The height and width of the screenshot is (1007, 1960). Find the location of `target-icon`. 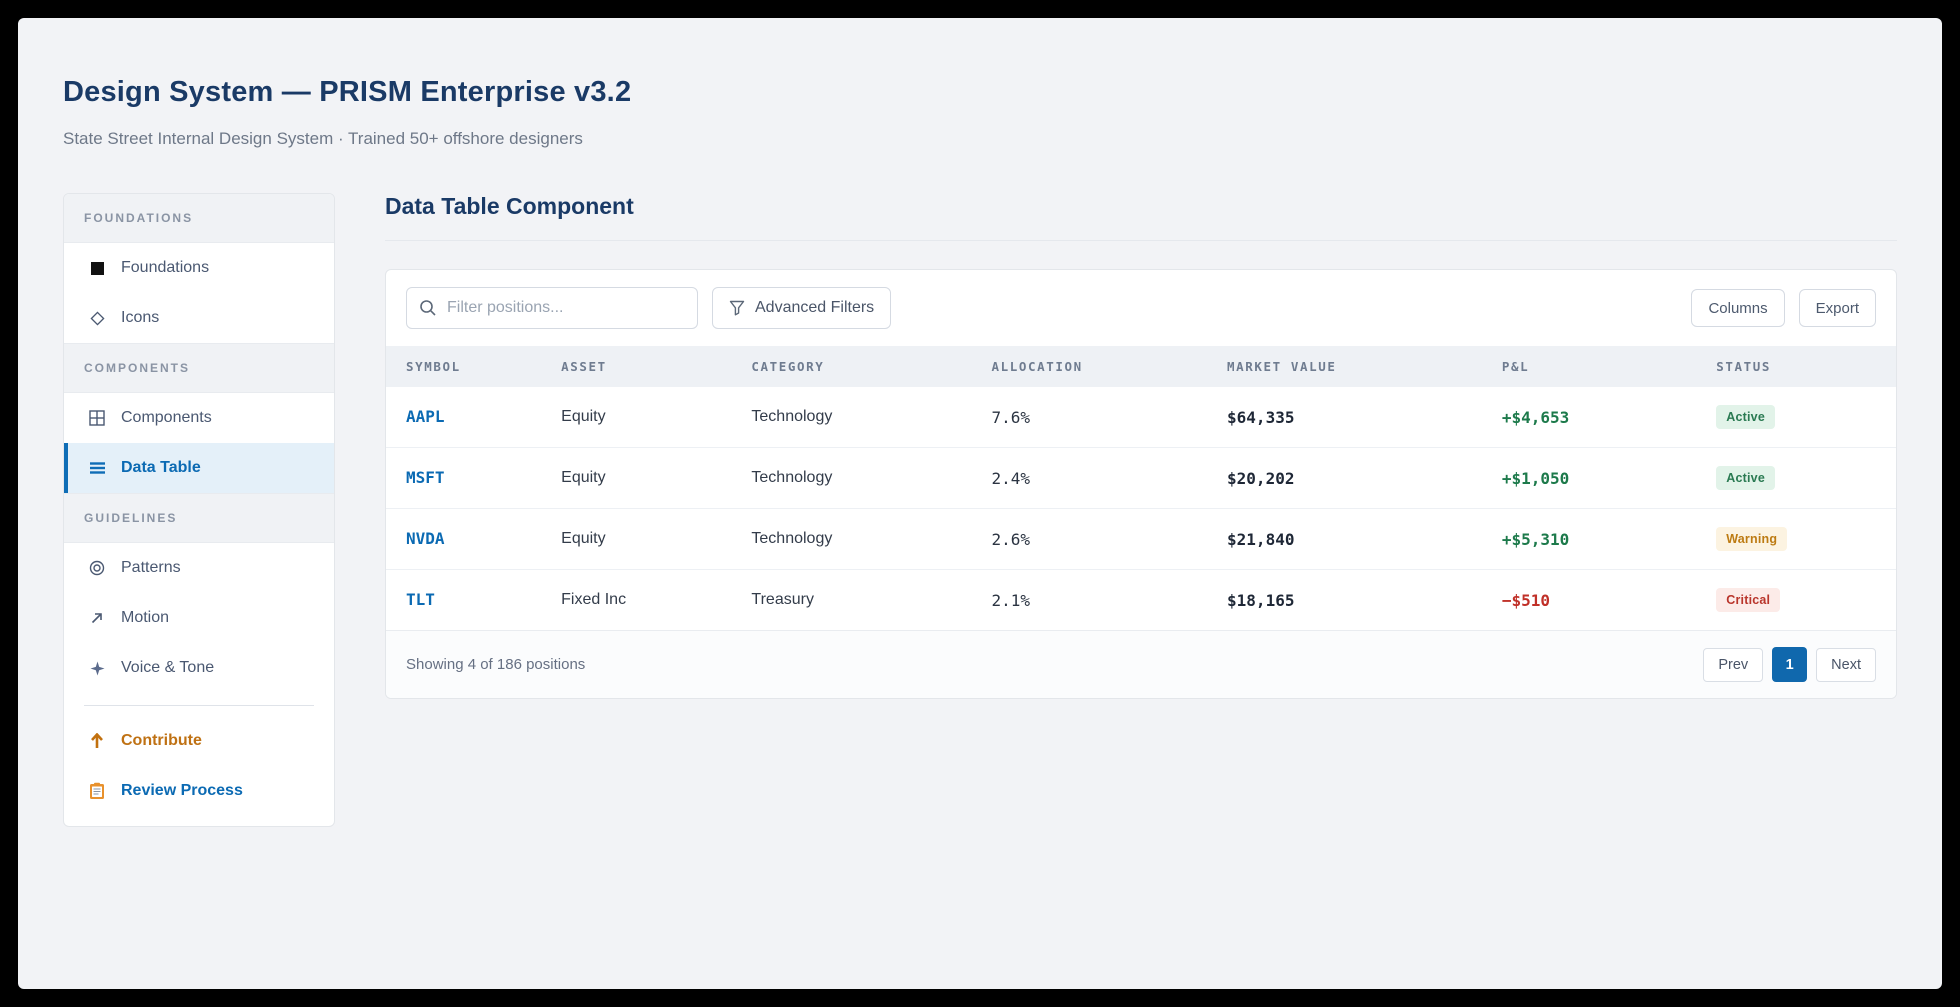

target-icon is located at coordinates (97, 568).